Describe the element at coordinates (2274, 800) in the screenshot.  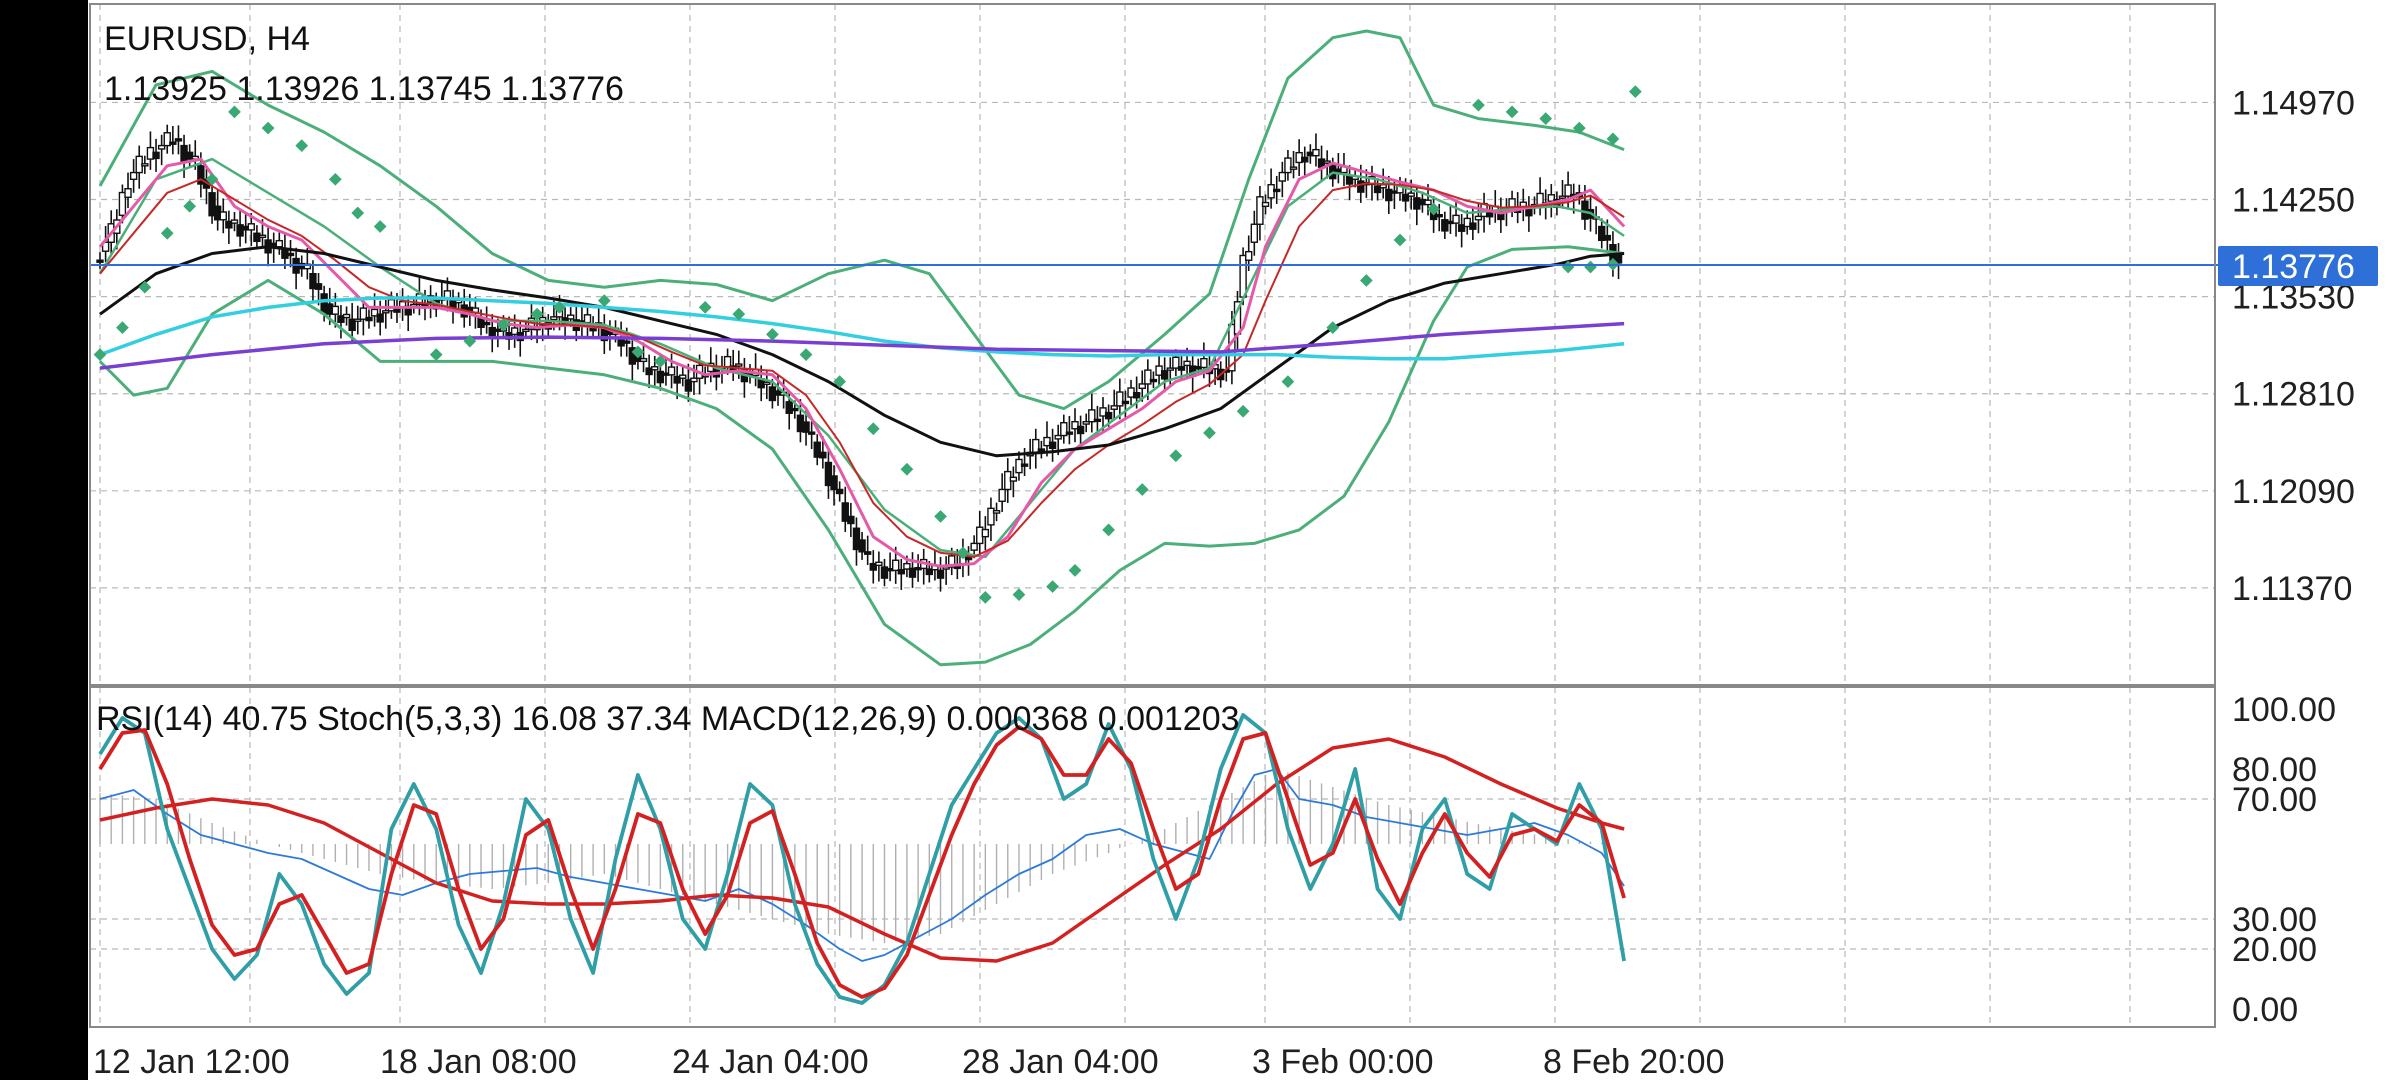
I see `indicator-tick-label: 70.00` at that location.